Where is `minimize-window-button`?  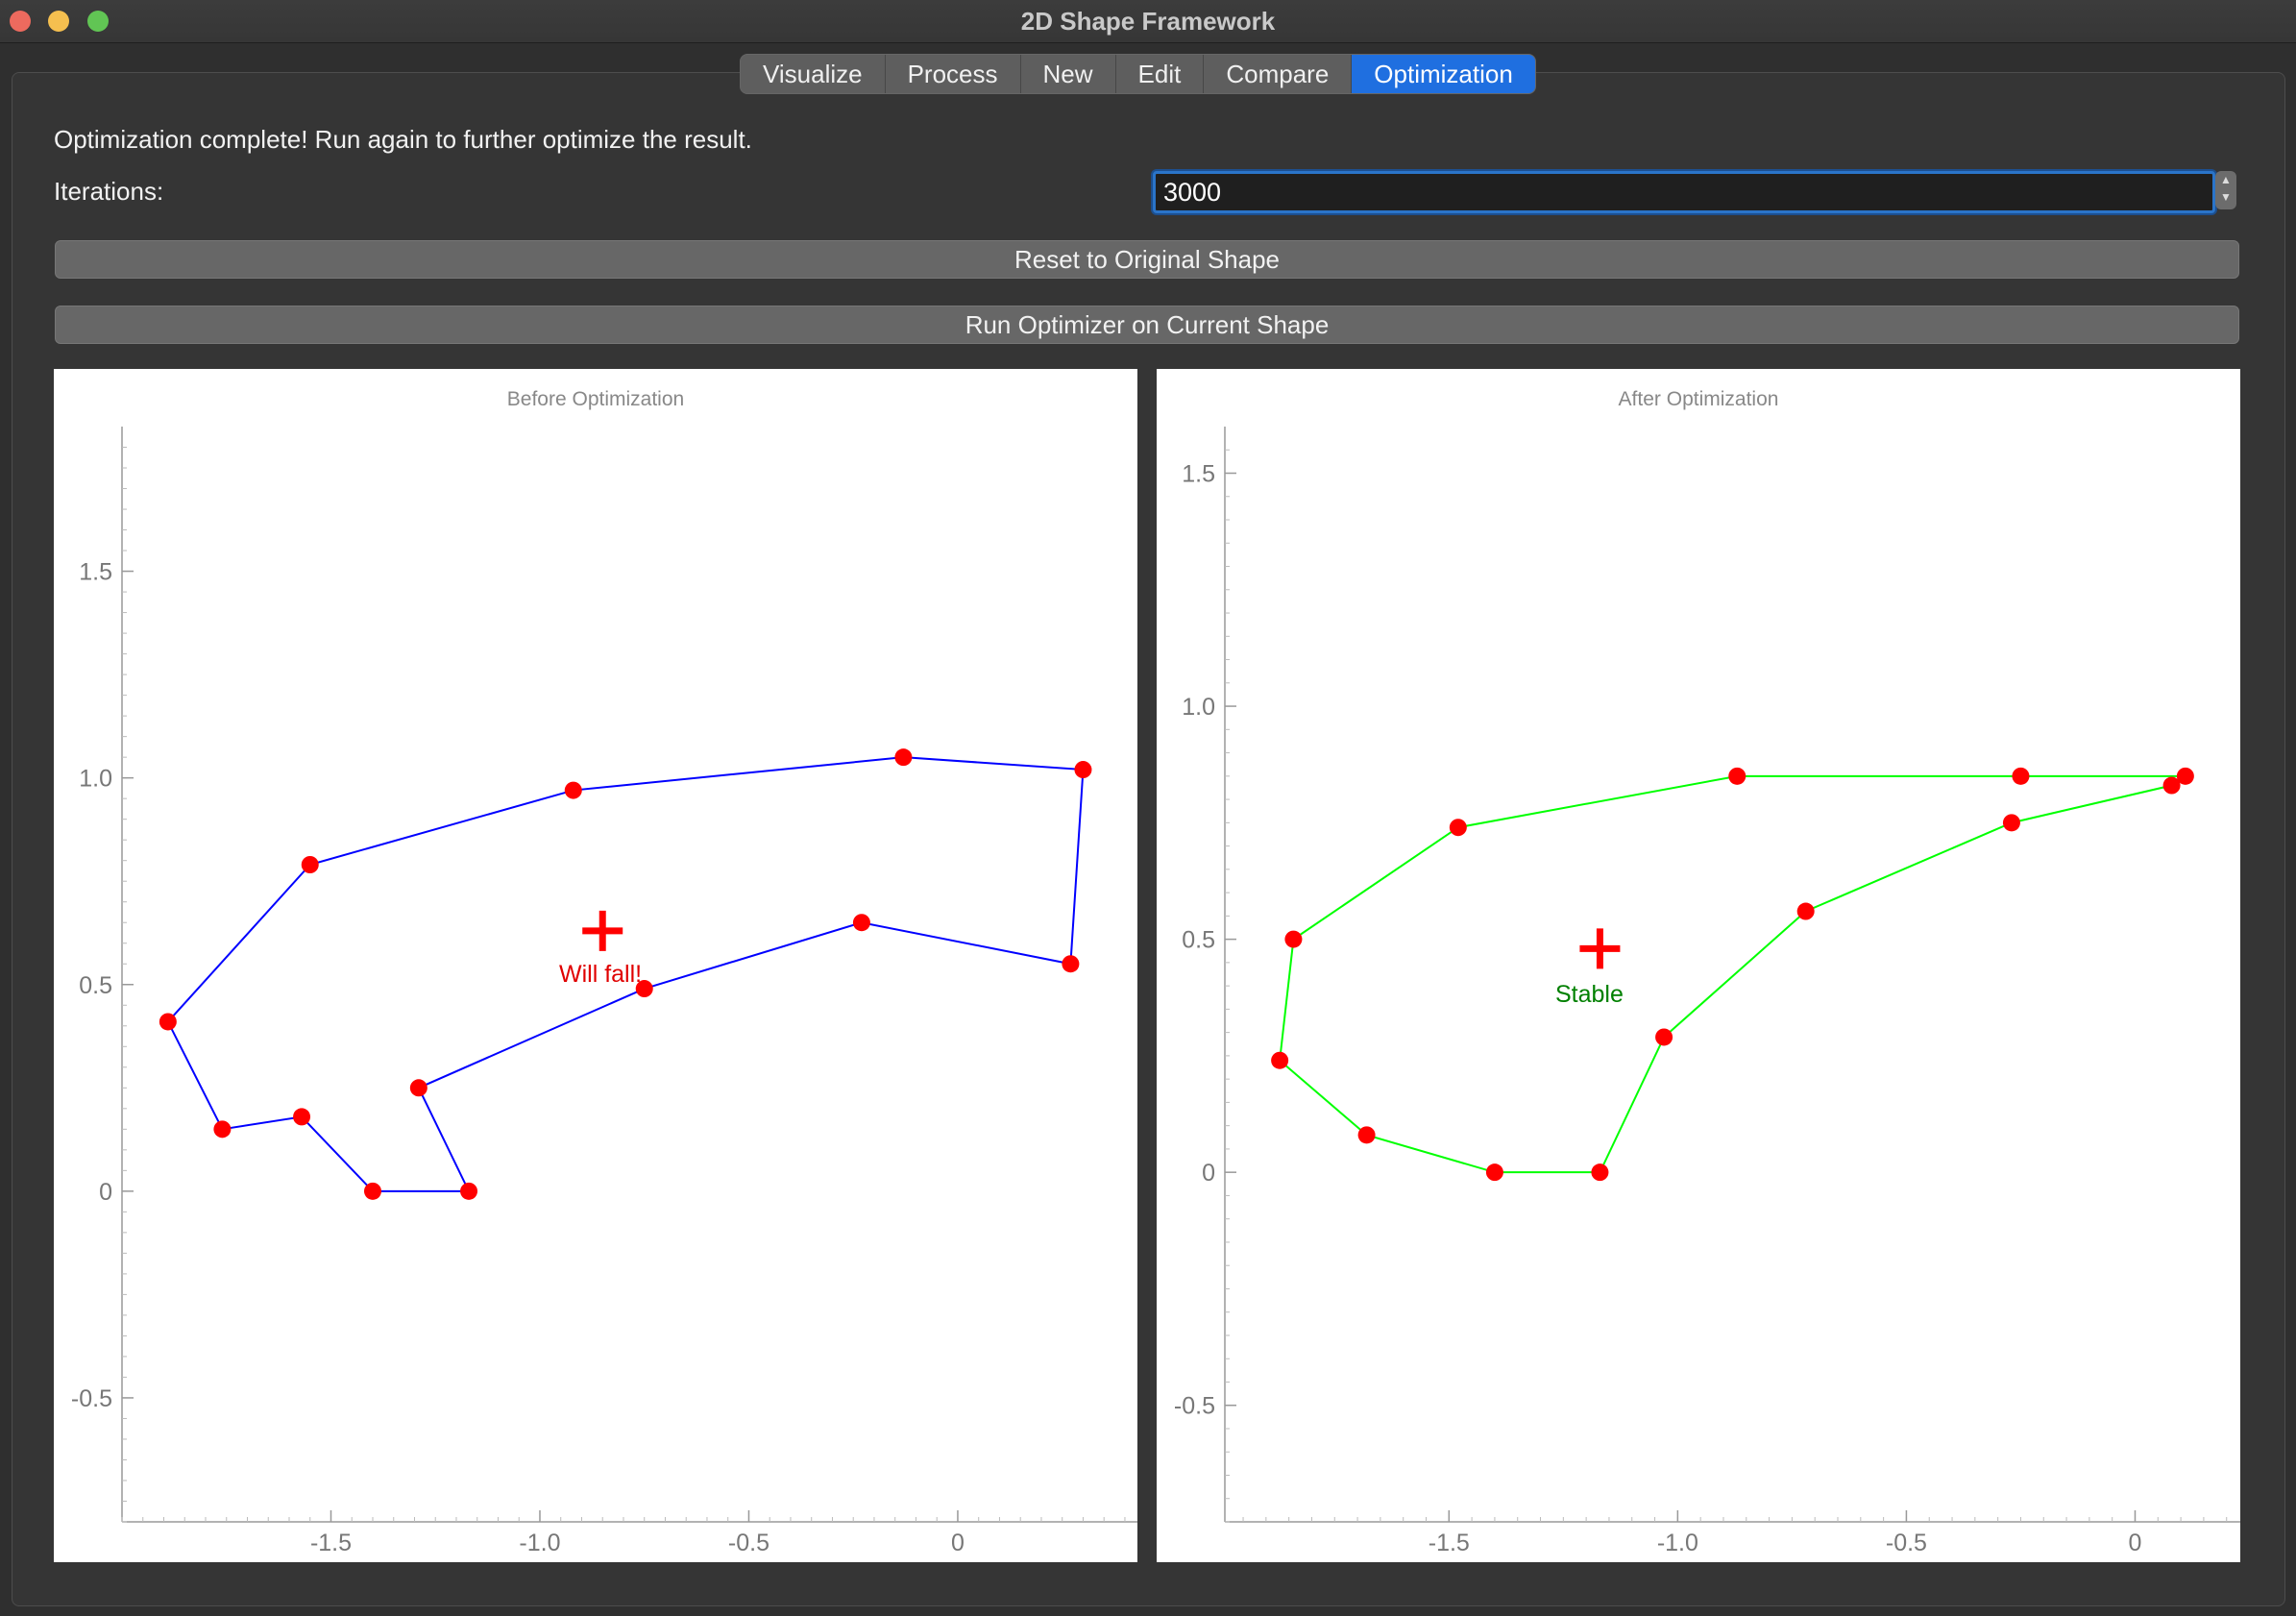 minimize-window-button is located at coordinates (58, 21).